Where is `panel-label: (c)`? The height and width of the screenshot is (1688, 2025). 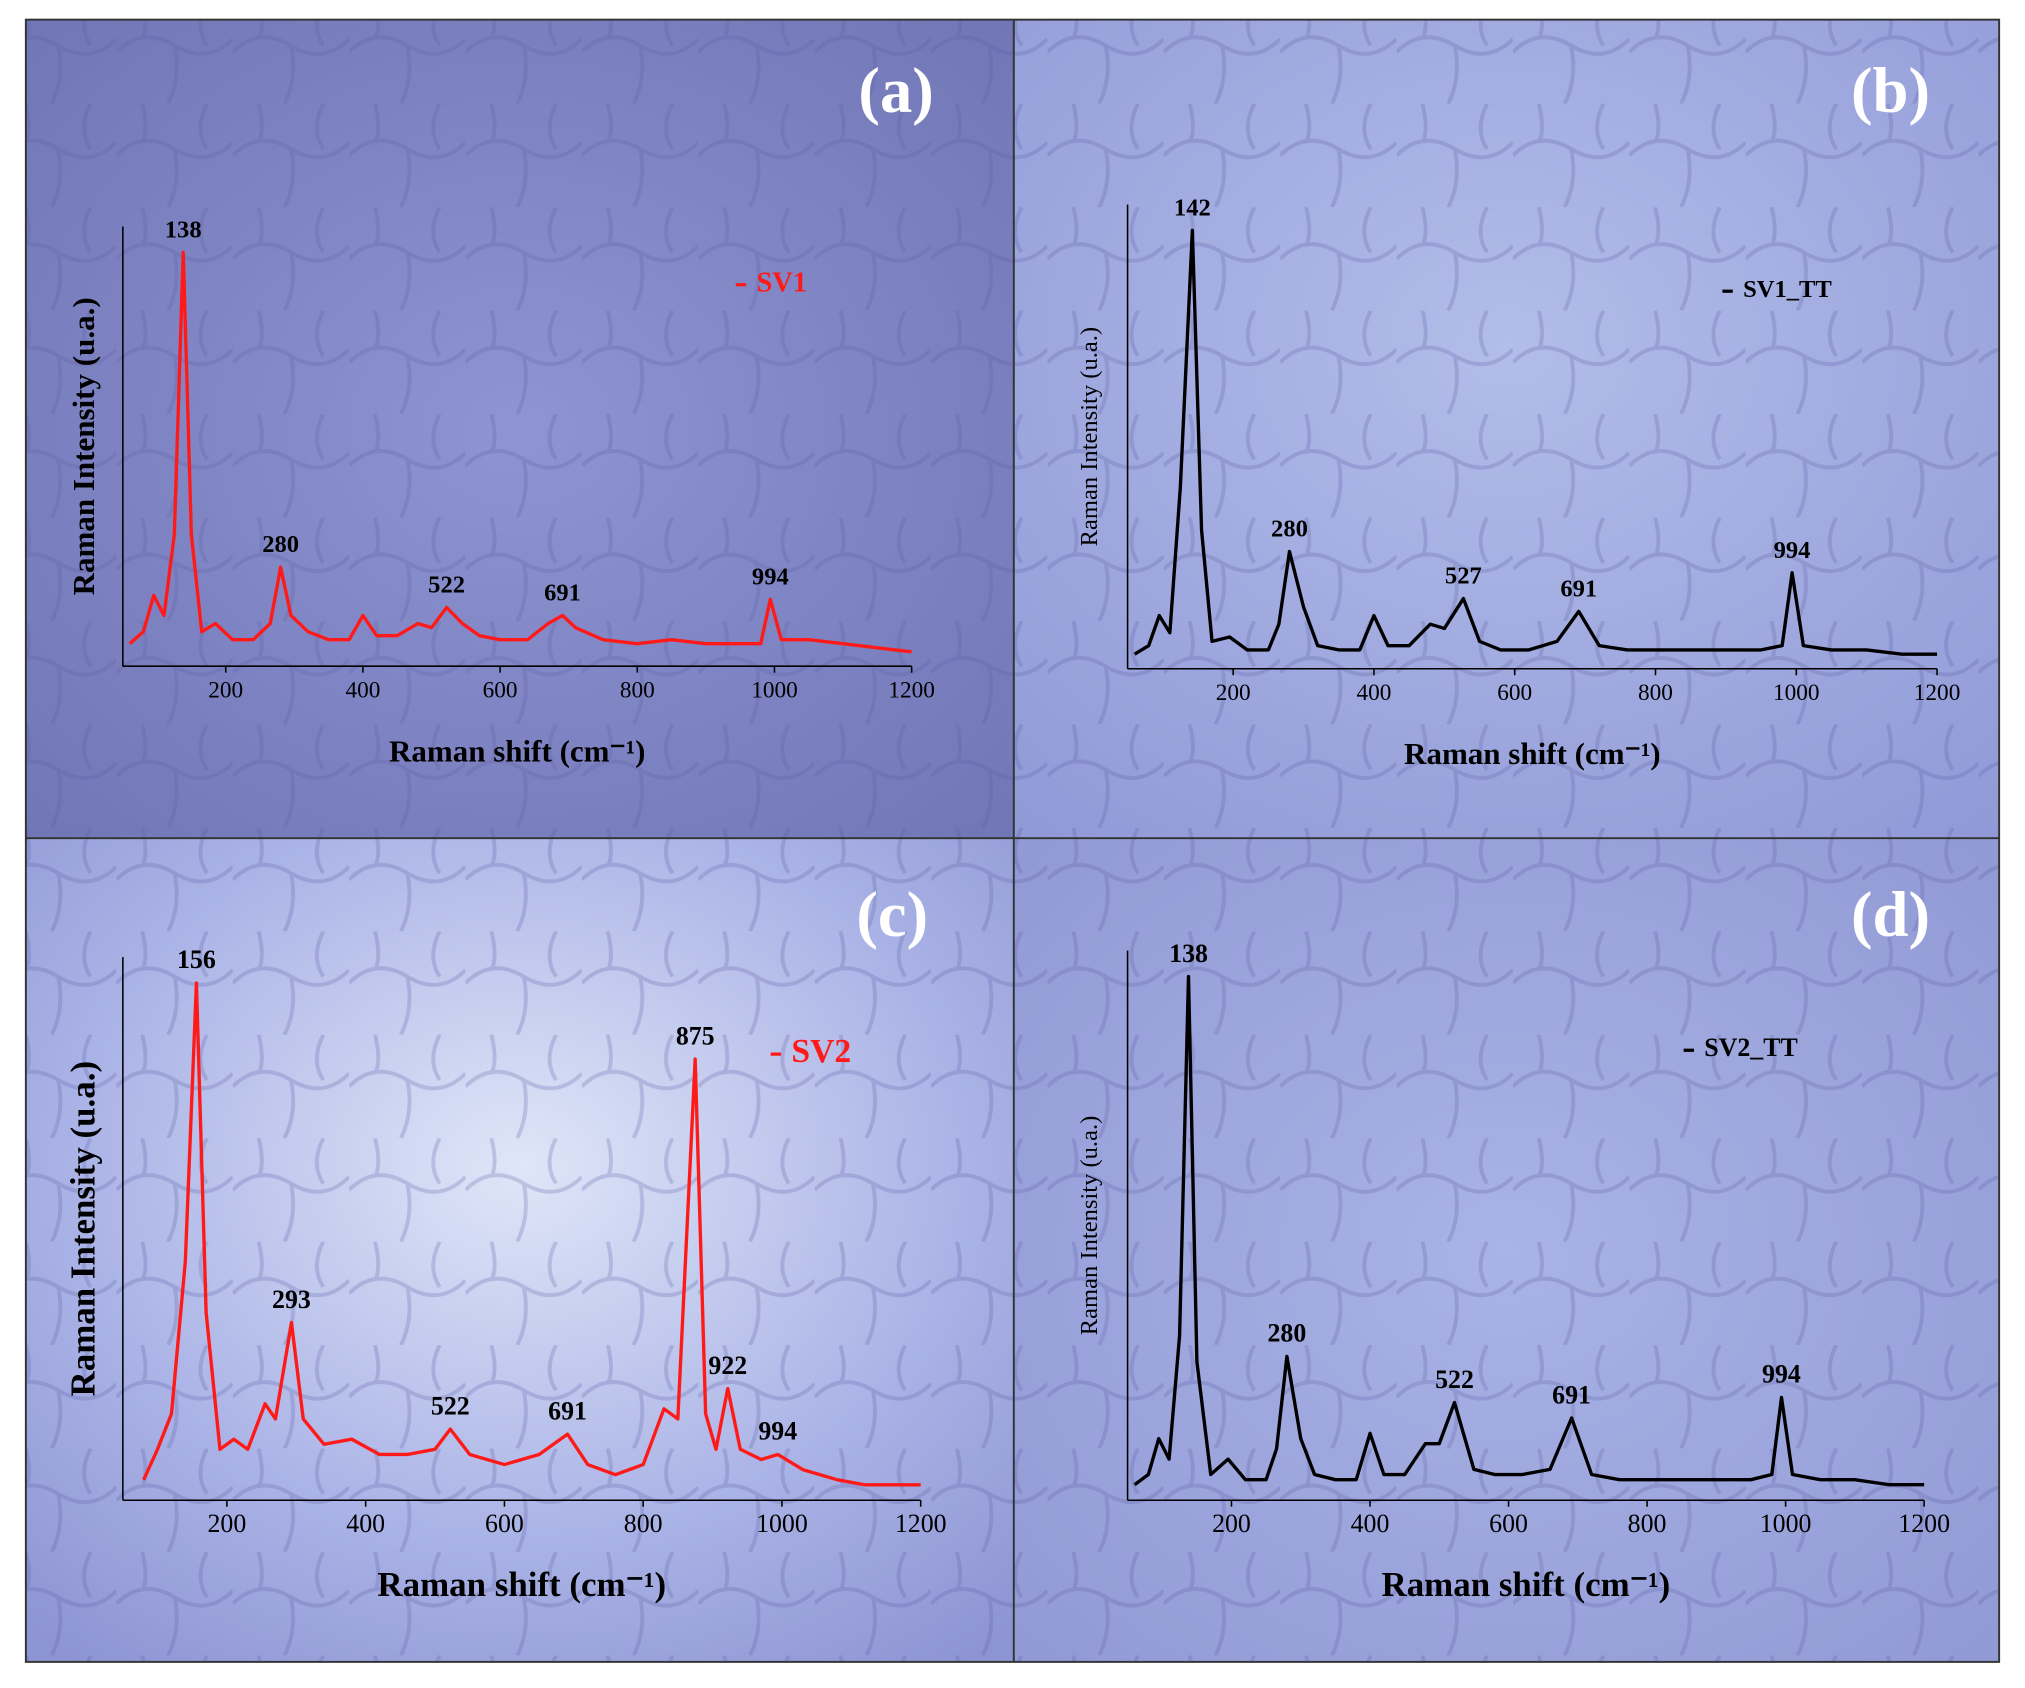 panel-label: (c) is located at coordinates (892, 914).